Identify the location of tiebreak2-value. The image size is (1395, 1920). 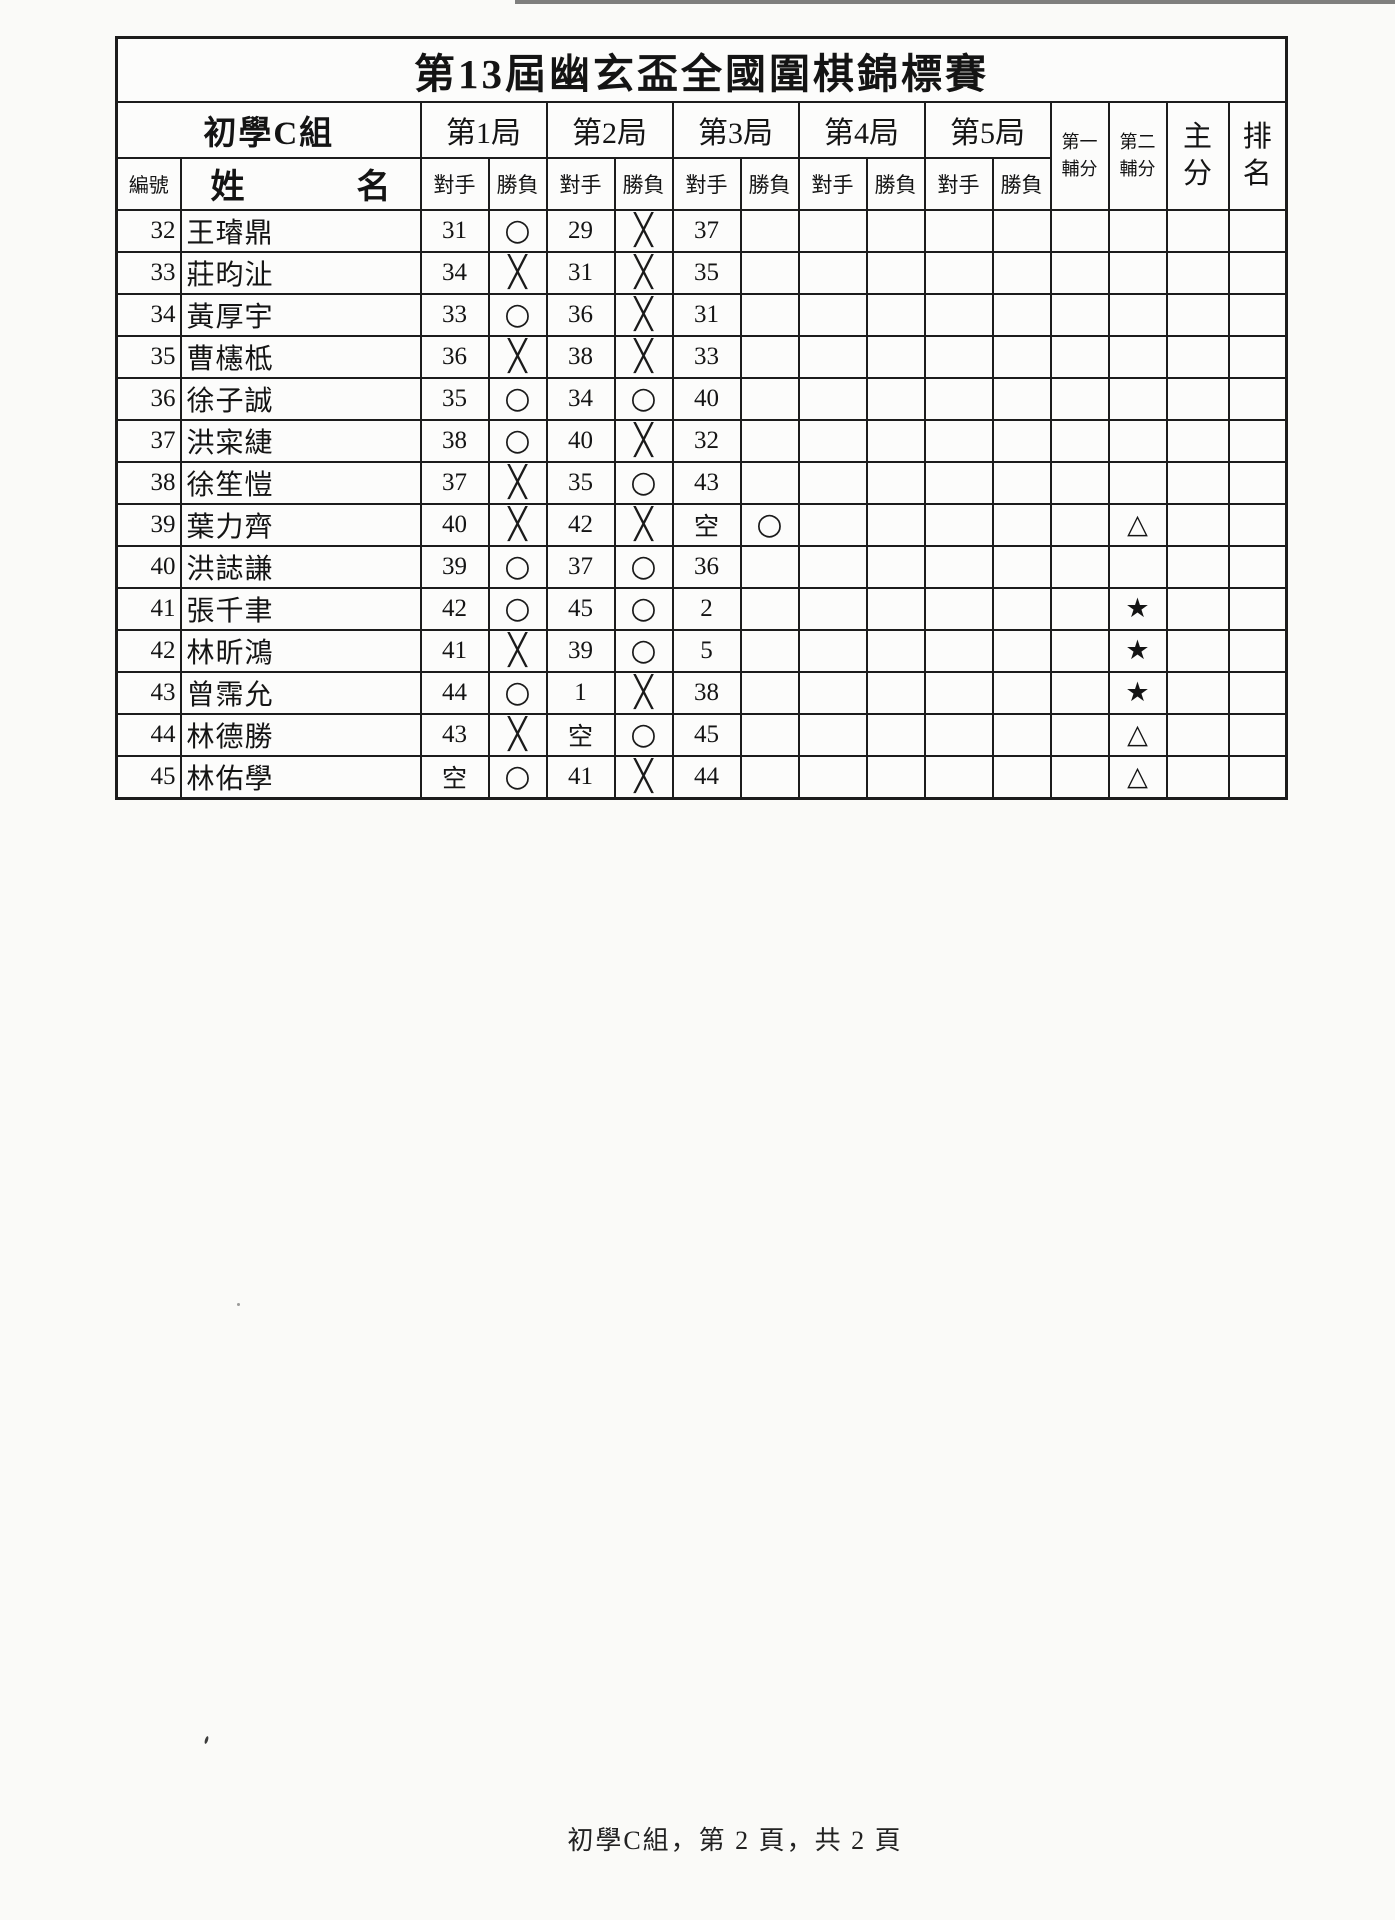
(1137, 440).